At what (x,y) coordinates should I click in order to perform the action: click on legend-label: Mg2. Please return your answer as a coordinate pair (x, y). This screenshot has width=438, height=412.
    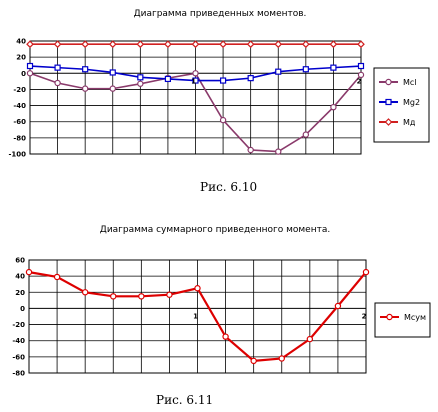
    Looking at the image, I should click on (411, 102).